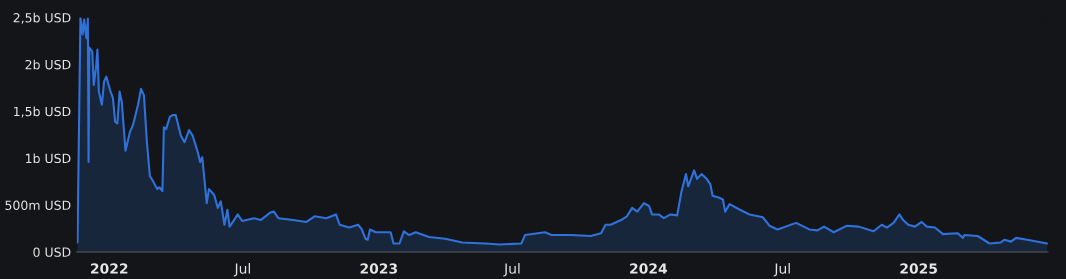 This screenshot has height=279, width=1066. Describe the element at coordinates (52, 252) in the screenshot. I see `y-tick-label: 0 USD` at that location.